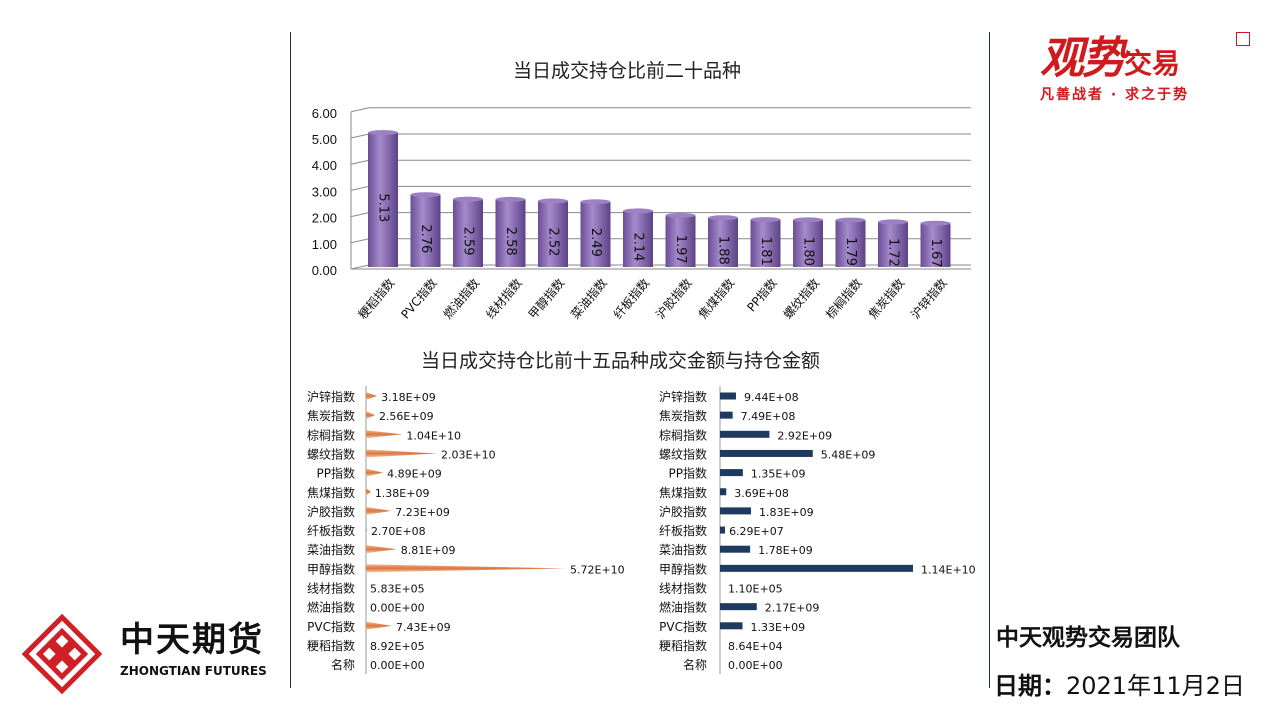 The height and width of the screenshot is (720, 1280). Describe the element at coordinates (801, 298) in the screenshot. I see `x-tick-label: 螺纹指数` at that location.